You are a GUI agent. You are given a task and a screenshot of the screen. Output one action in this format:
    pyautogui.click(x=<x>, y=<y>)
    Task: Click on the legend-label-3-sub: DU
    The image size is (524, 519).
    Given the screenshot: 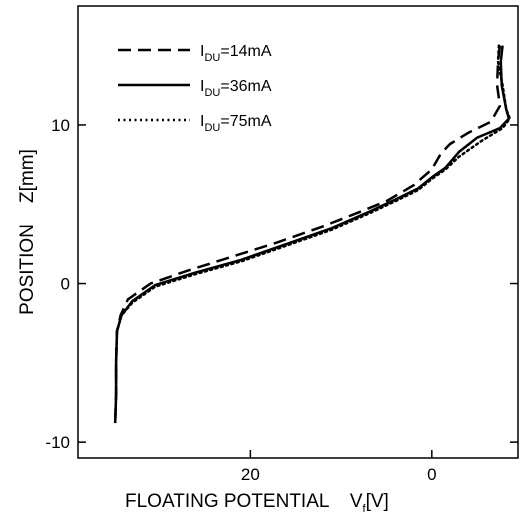 What is the action you would take?
    pyautogui.click(x=212, y=128)
    